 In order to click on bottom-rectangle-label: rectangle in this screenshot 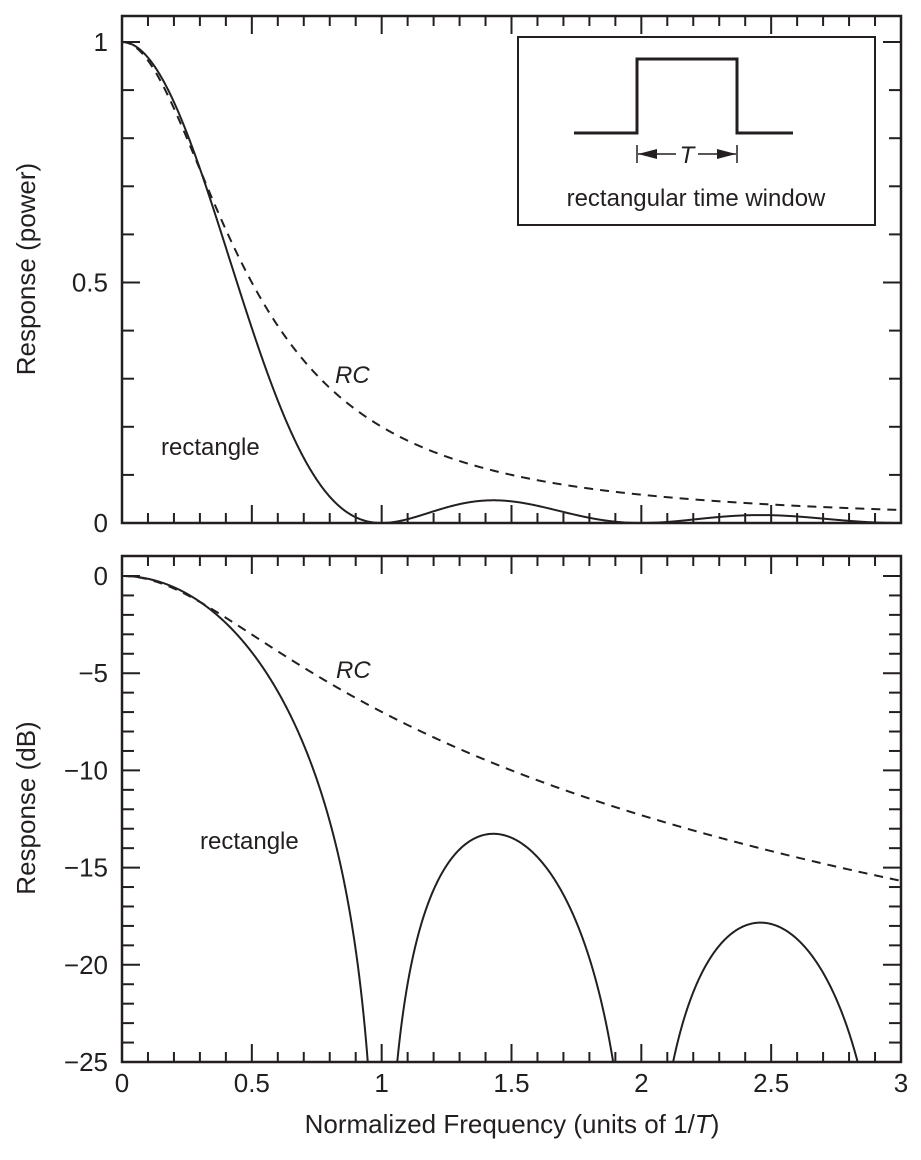, I will do `click(249, 841)`.